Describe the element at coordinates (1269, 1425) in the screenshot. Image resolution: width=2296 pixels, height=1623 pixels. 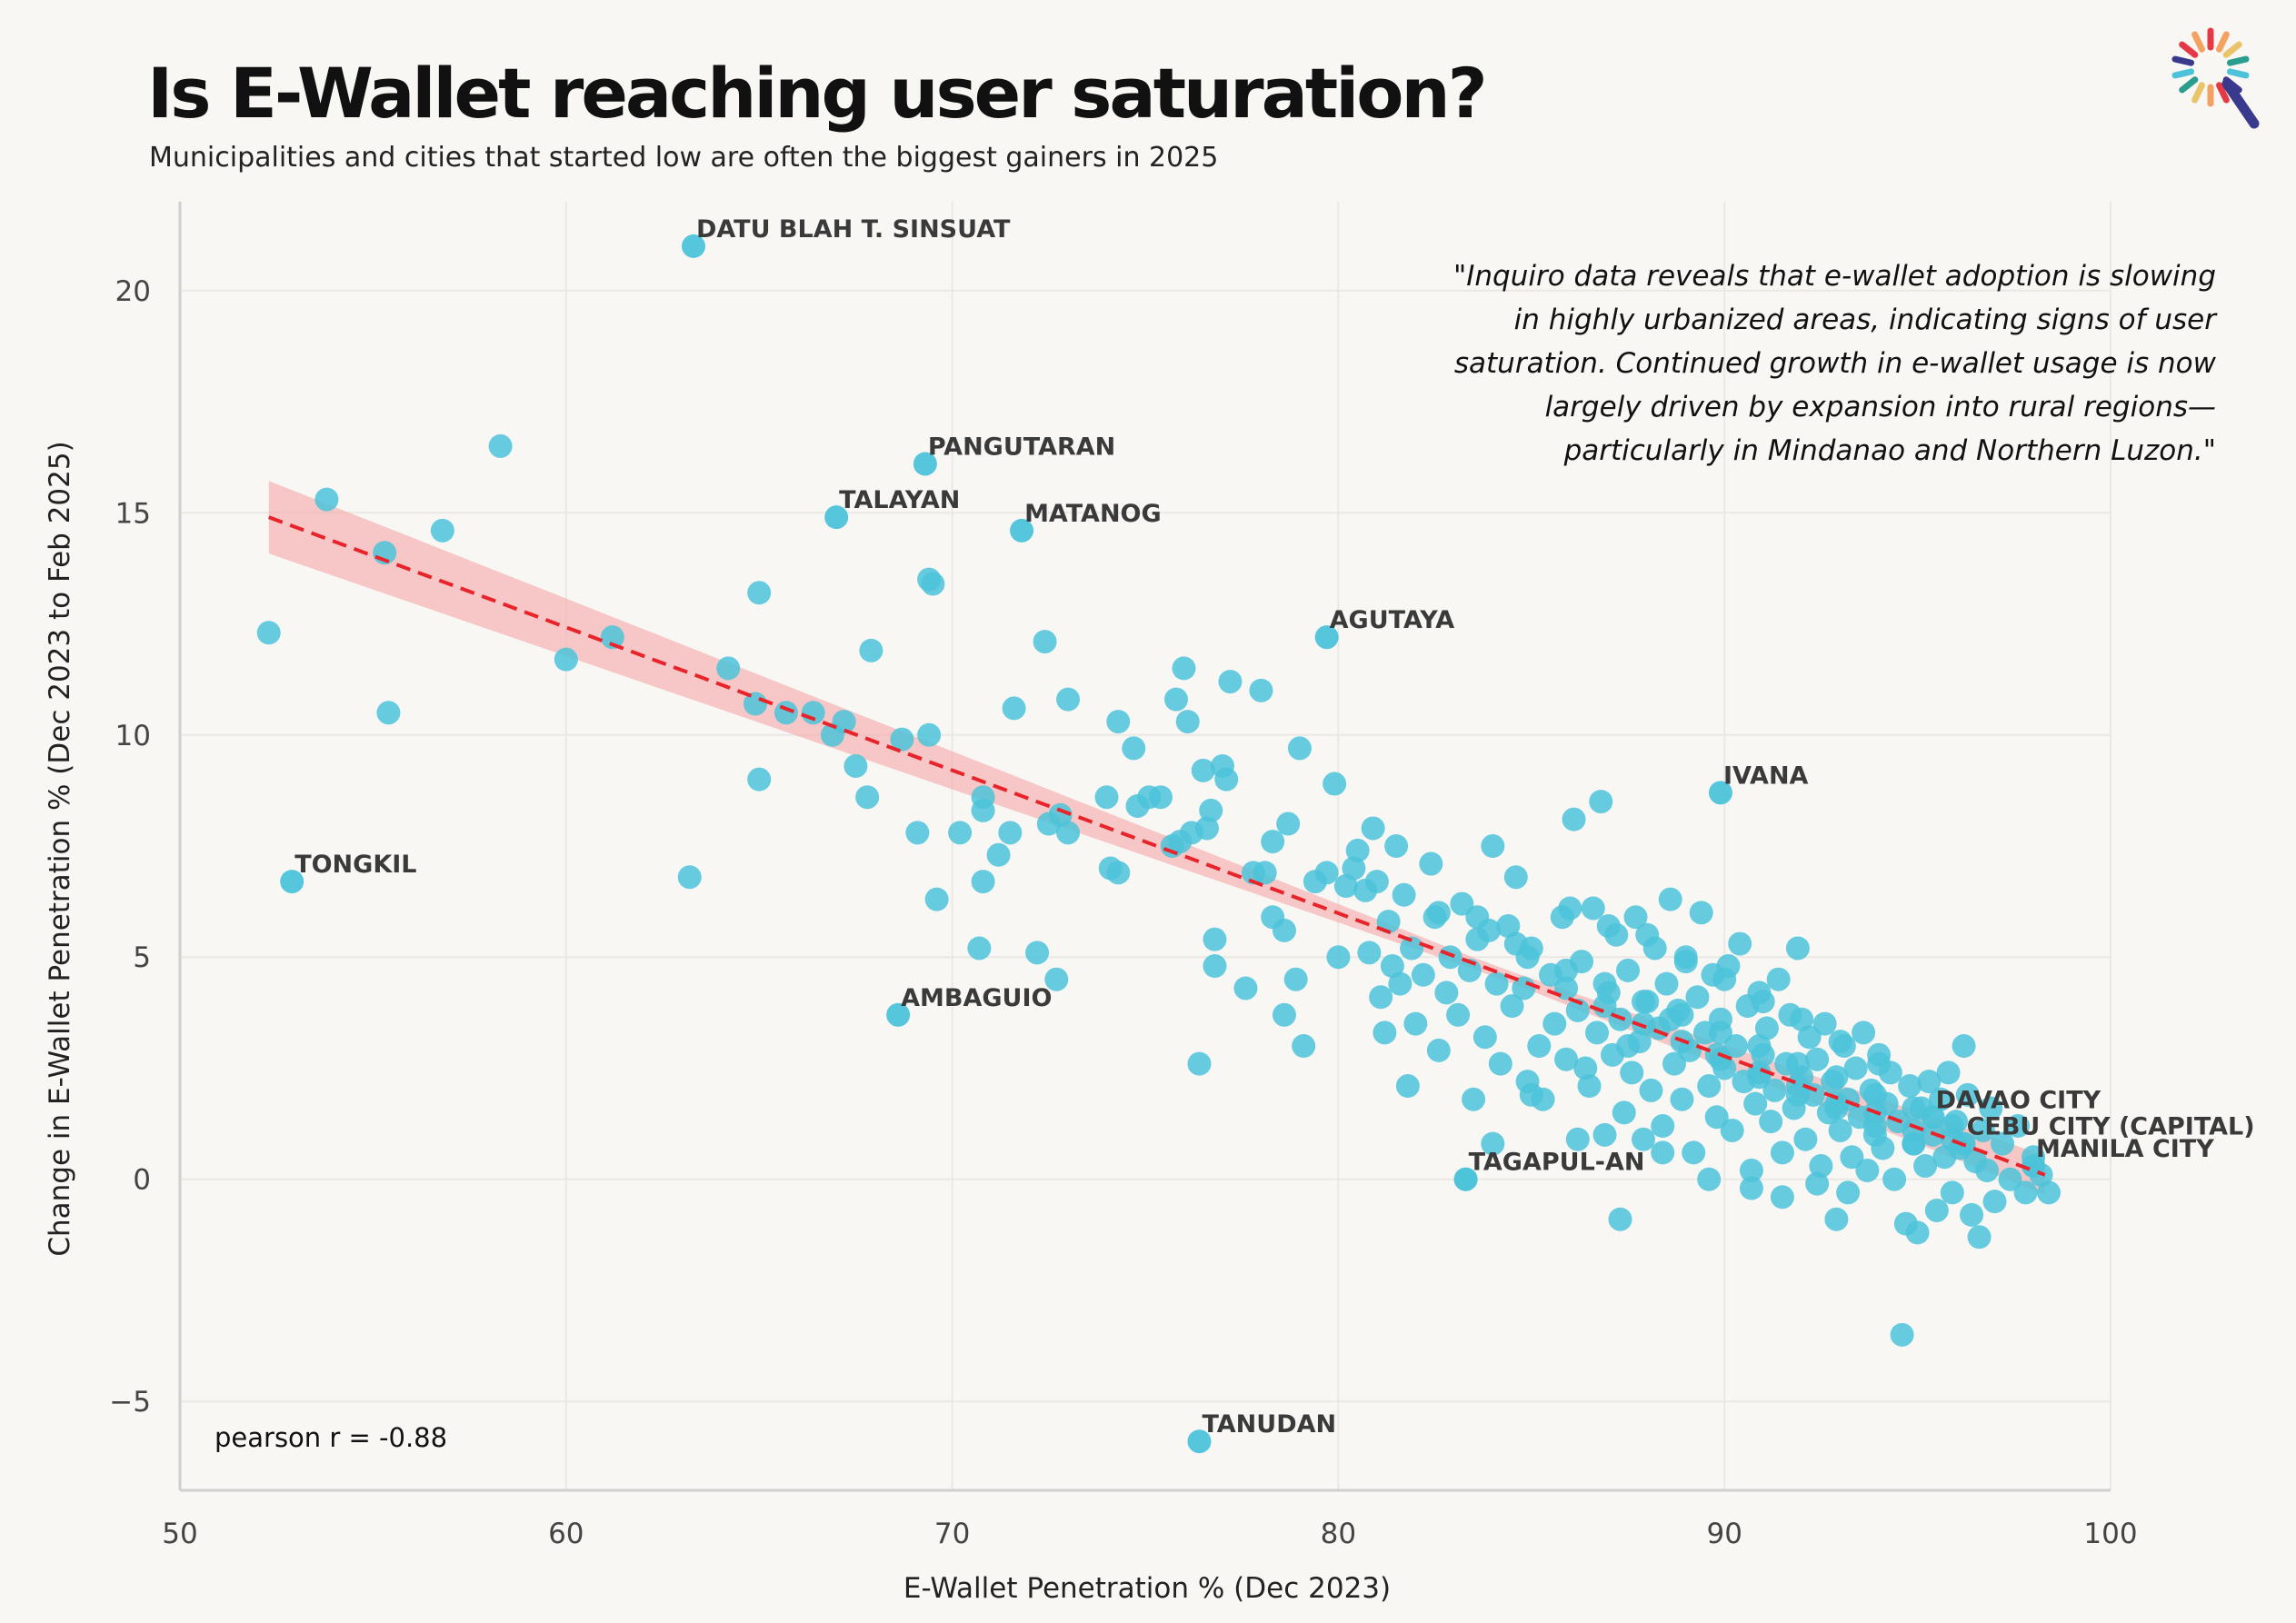
I see `point-label: TANUDAN` at that location.